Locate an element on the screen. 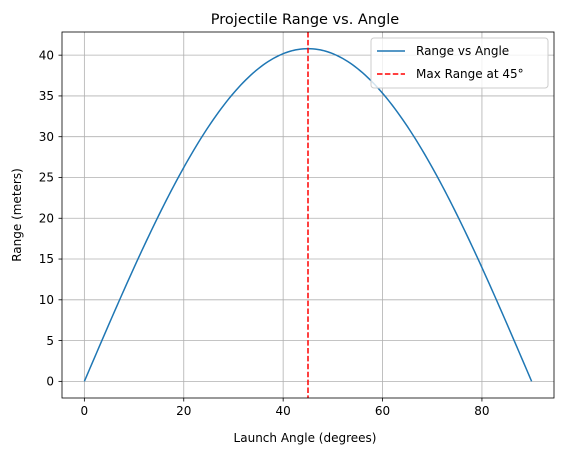 The width and height of the screenshot is (562, 455). y-tick-label: 0 is located at coordinates (50, 382).